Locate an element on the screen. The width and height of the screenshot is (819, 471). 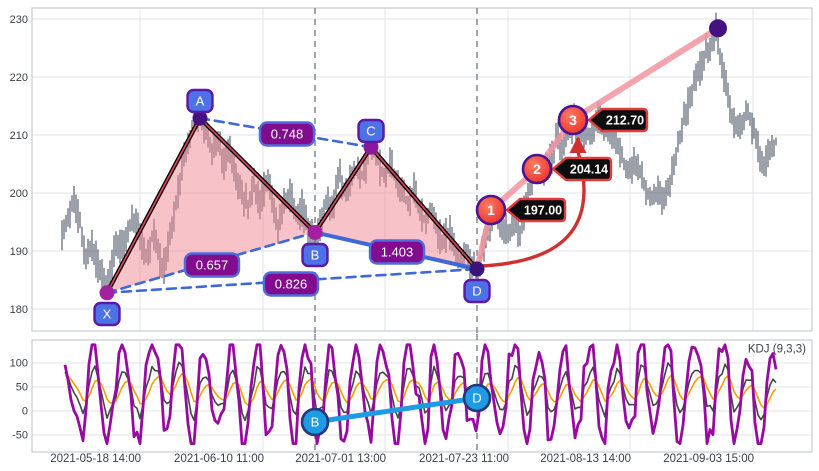
projection-end-dot is located at coordinates (718, 28).